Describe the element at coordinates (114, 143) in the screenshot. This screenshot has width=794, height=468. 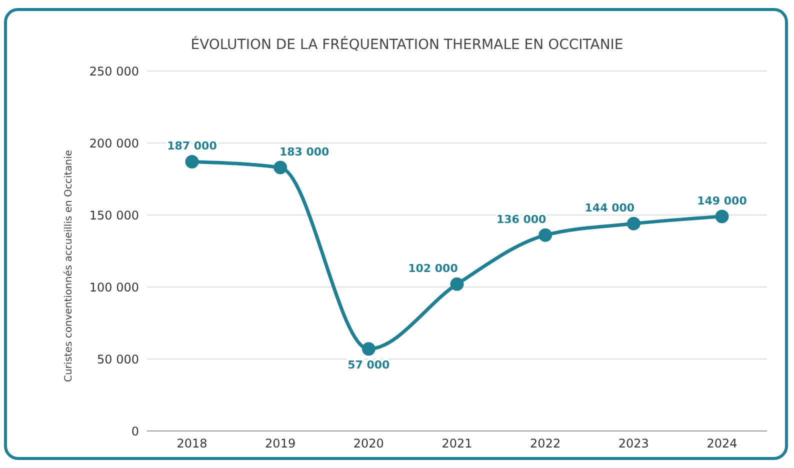
I see `y-tick-label: 200 000` at that location.